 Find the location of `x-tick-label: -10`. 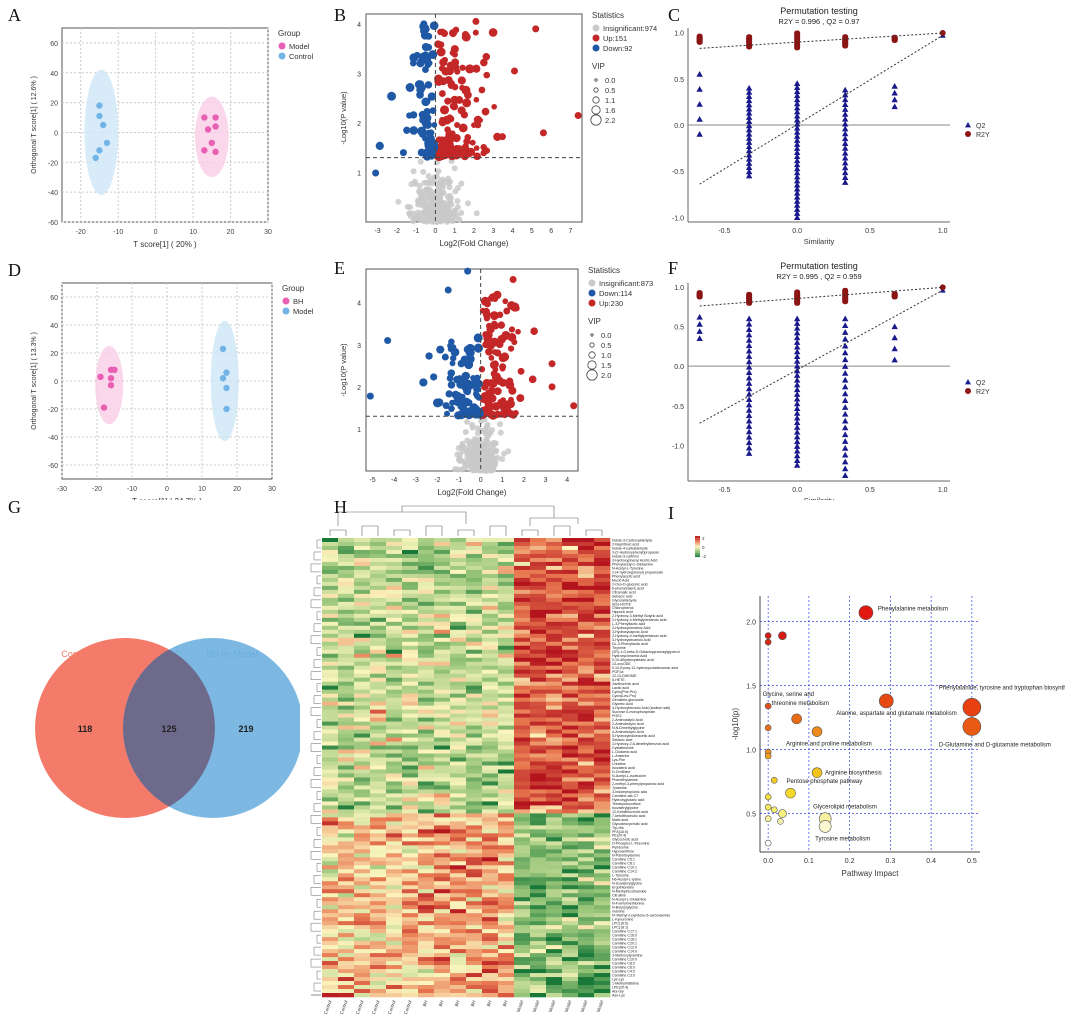

x-tick-label: -10 is located at coordinates (132, 489).